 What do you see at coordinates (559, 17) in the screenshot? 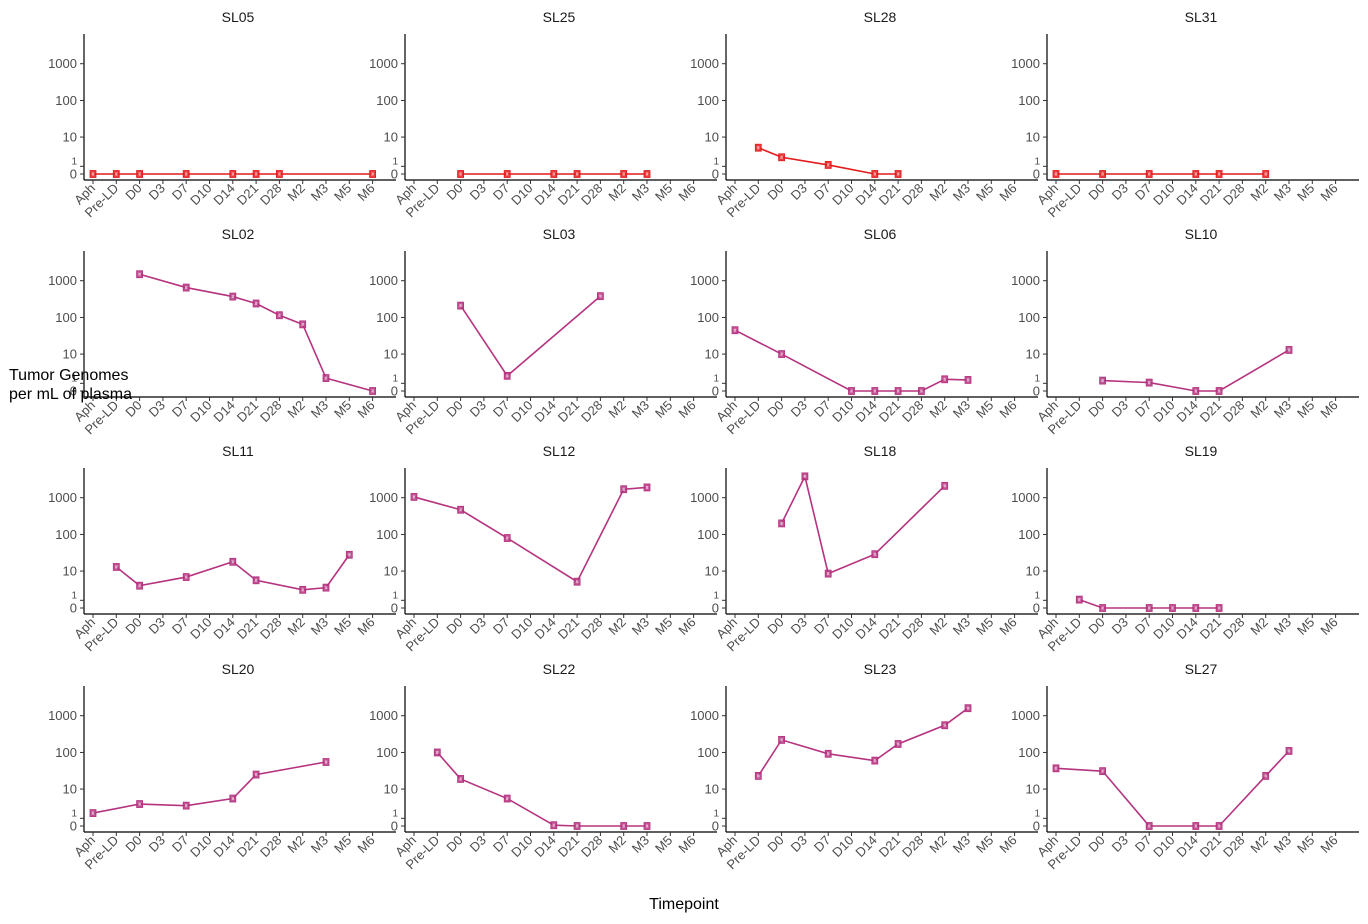
I see `facet-title: SL25` at bounding box center [559, 17].